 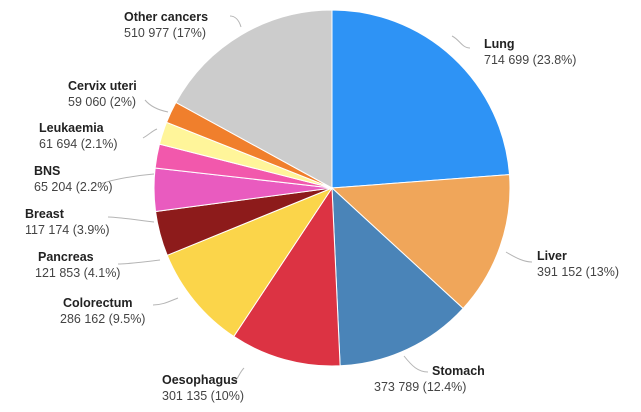 What do you see at coordinates (102, 319) in the screenshot?
I see `label-colorectum-value: 286 162 (9.5%)` at bounding box center [102, 319].